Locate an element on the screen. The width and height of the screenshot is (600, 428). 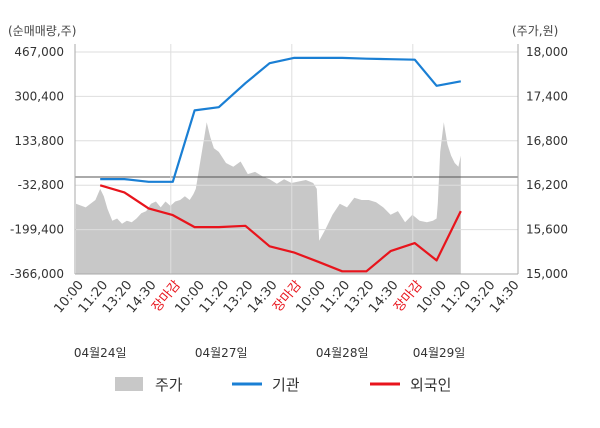
legend: 주가 기관 외국인 is located at coordinates (283, 385).